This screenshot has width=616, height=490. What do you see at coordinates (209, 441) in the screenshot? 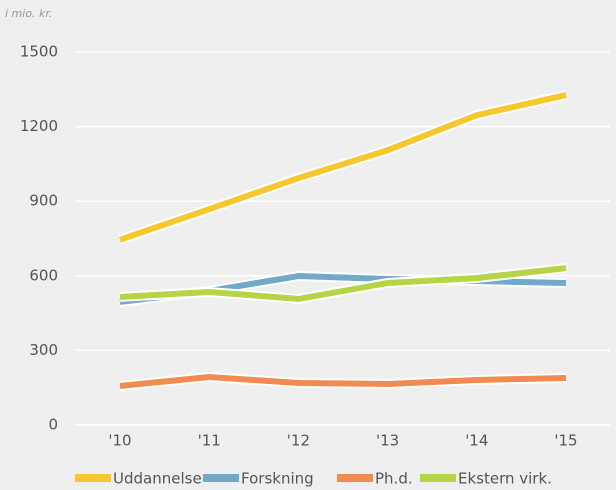
I see `x-tick-label: '11` at bounding box center [209, 441].